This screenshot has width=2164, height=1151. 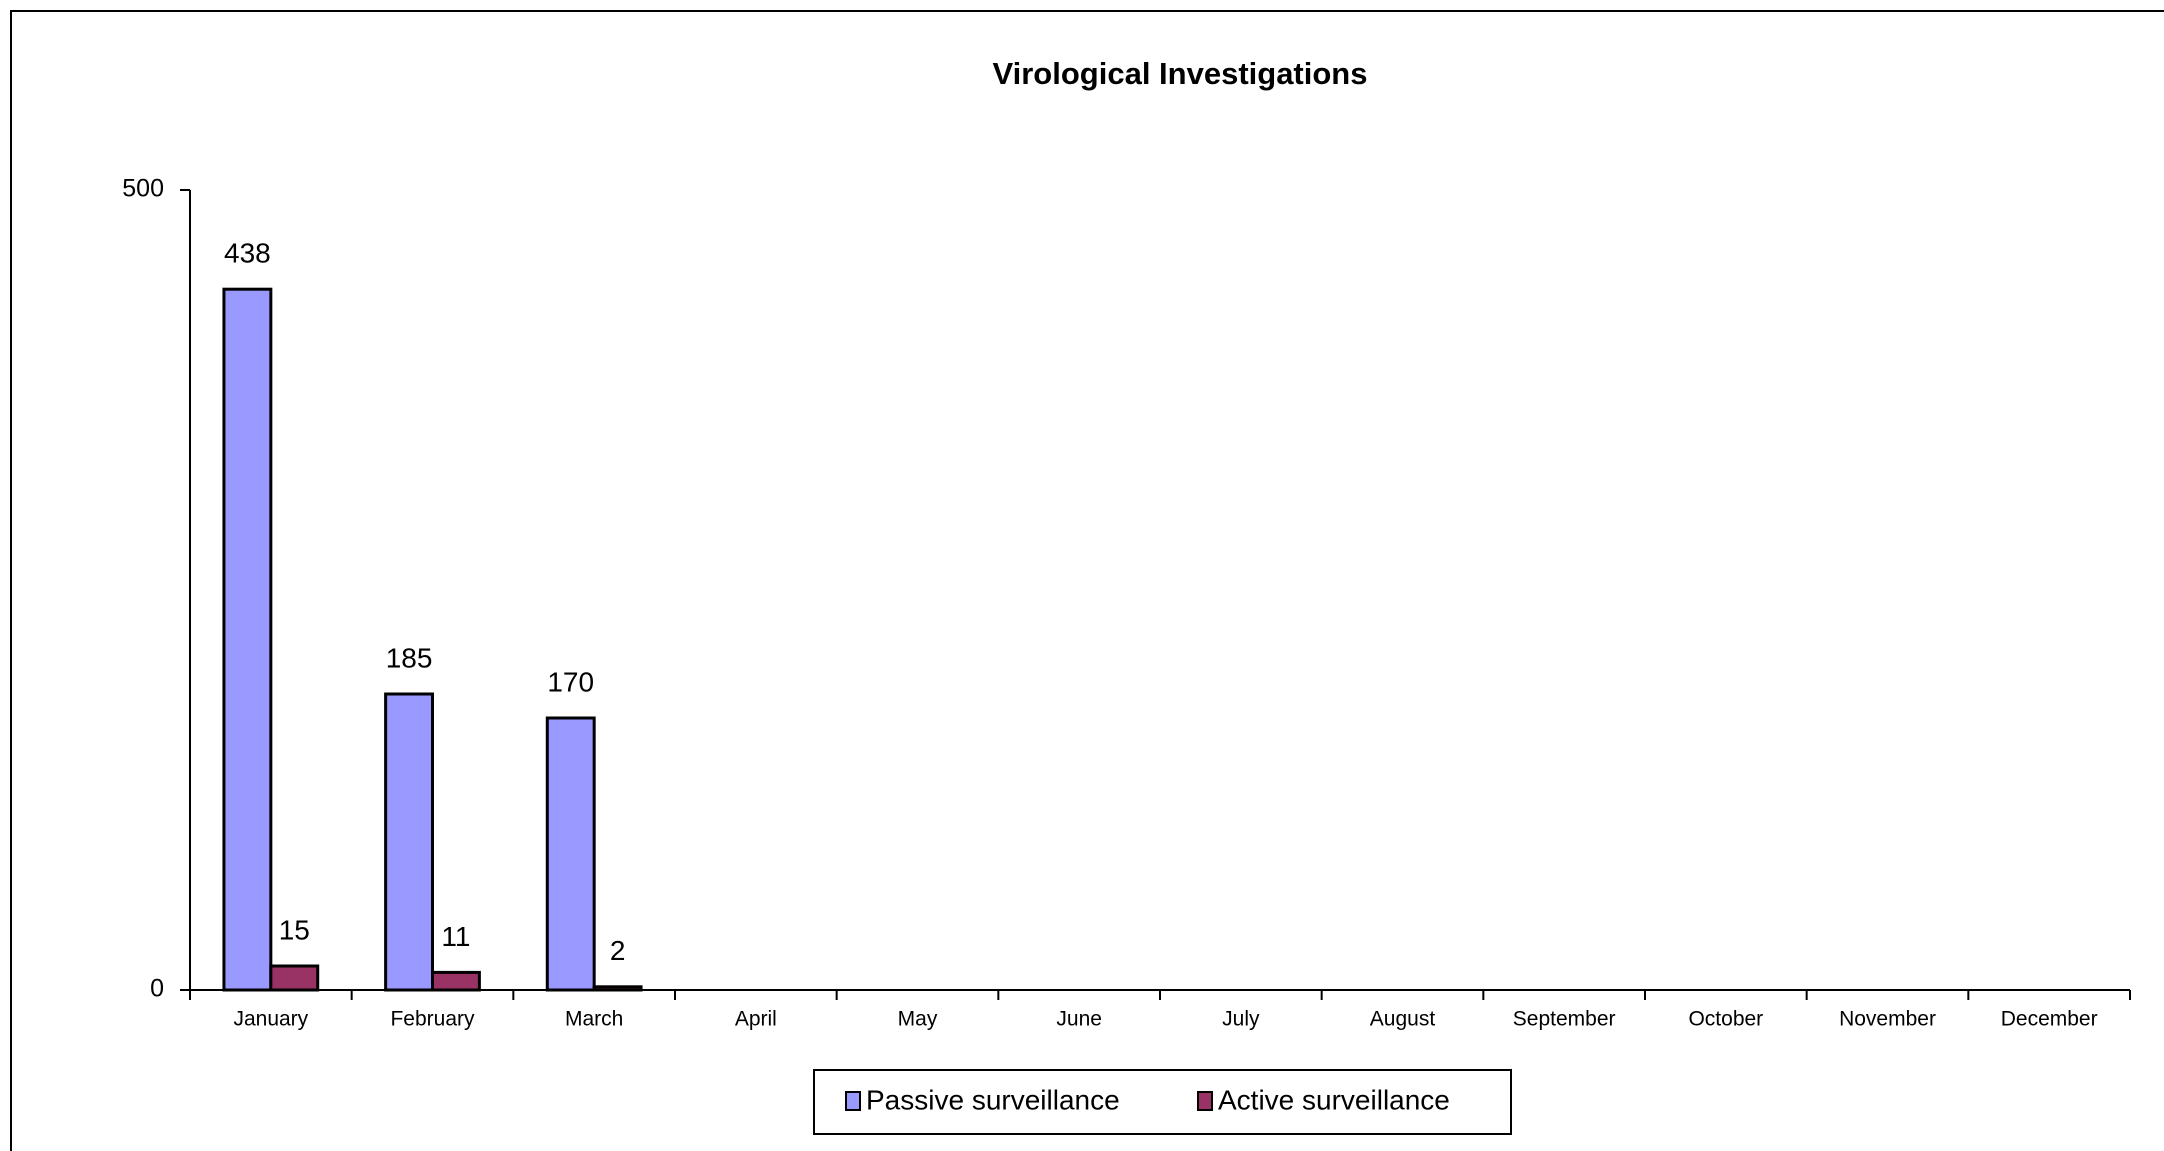 What do you see at coordinates (143, 189) in the screenshot?
I see `y-tick-label: 500` at bounding box center [143, 189].